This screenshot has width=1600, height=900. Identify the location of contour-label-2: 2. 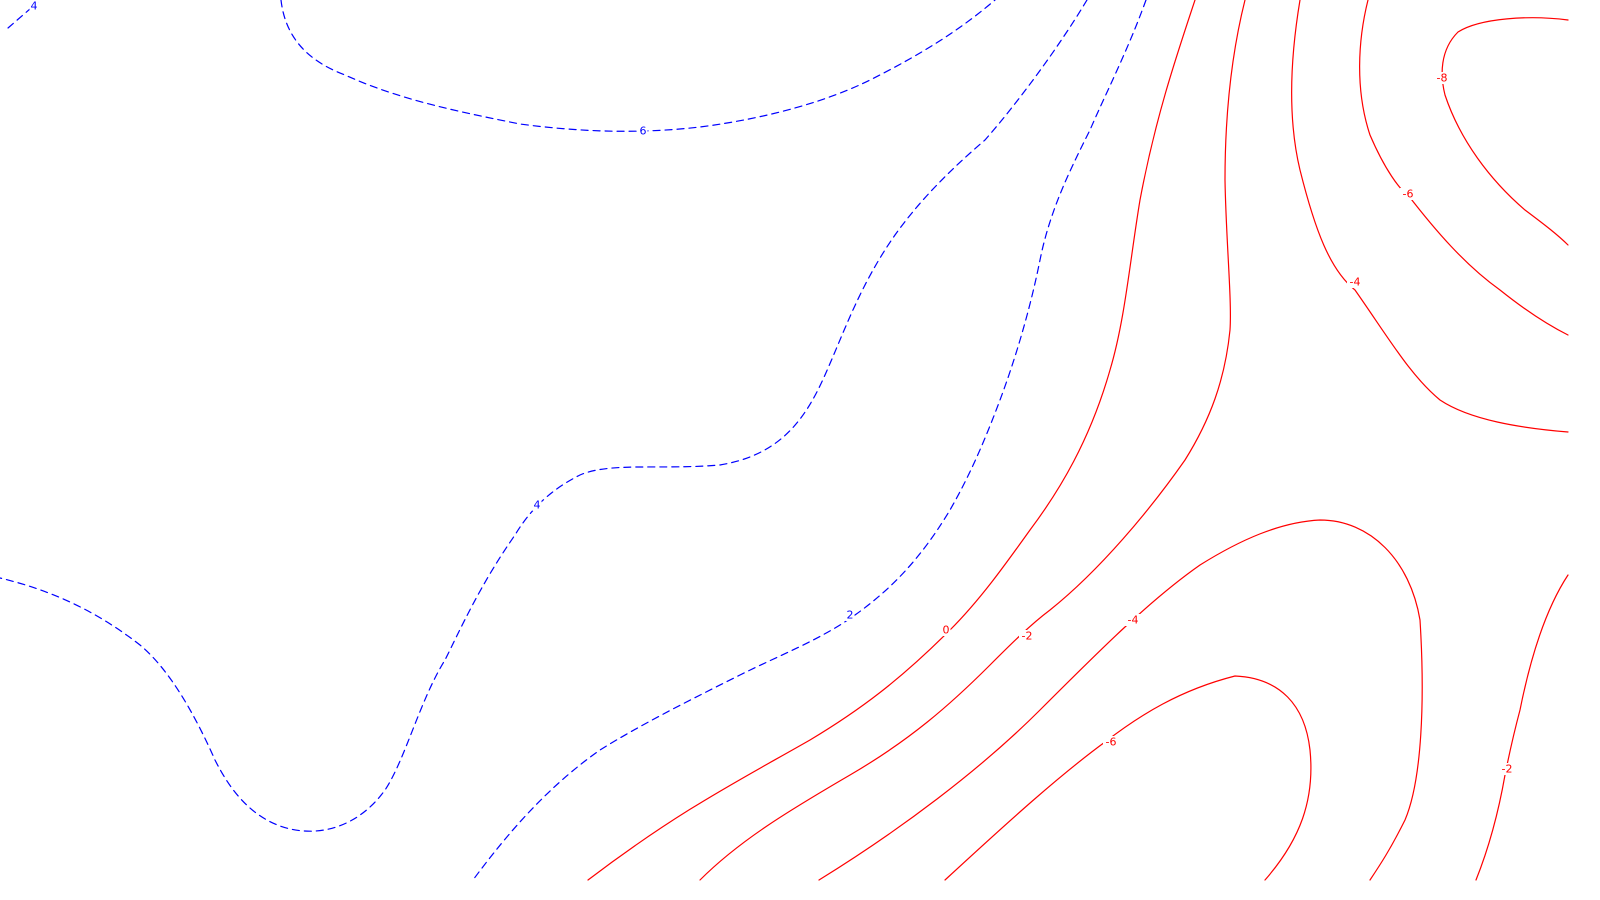
(850, 615).